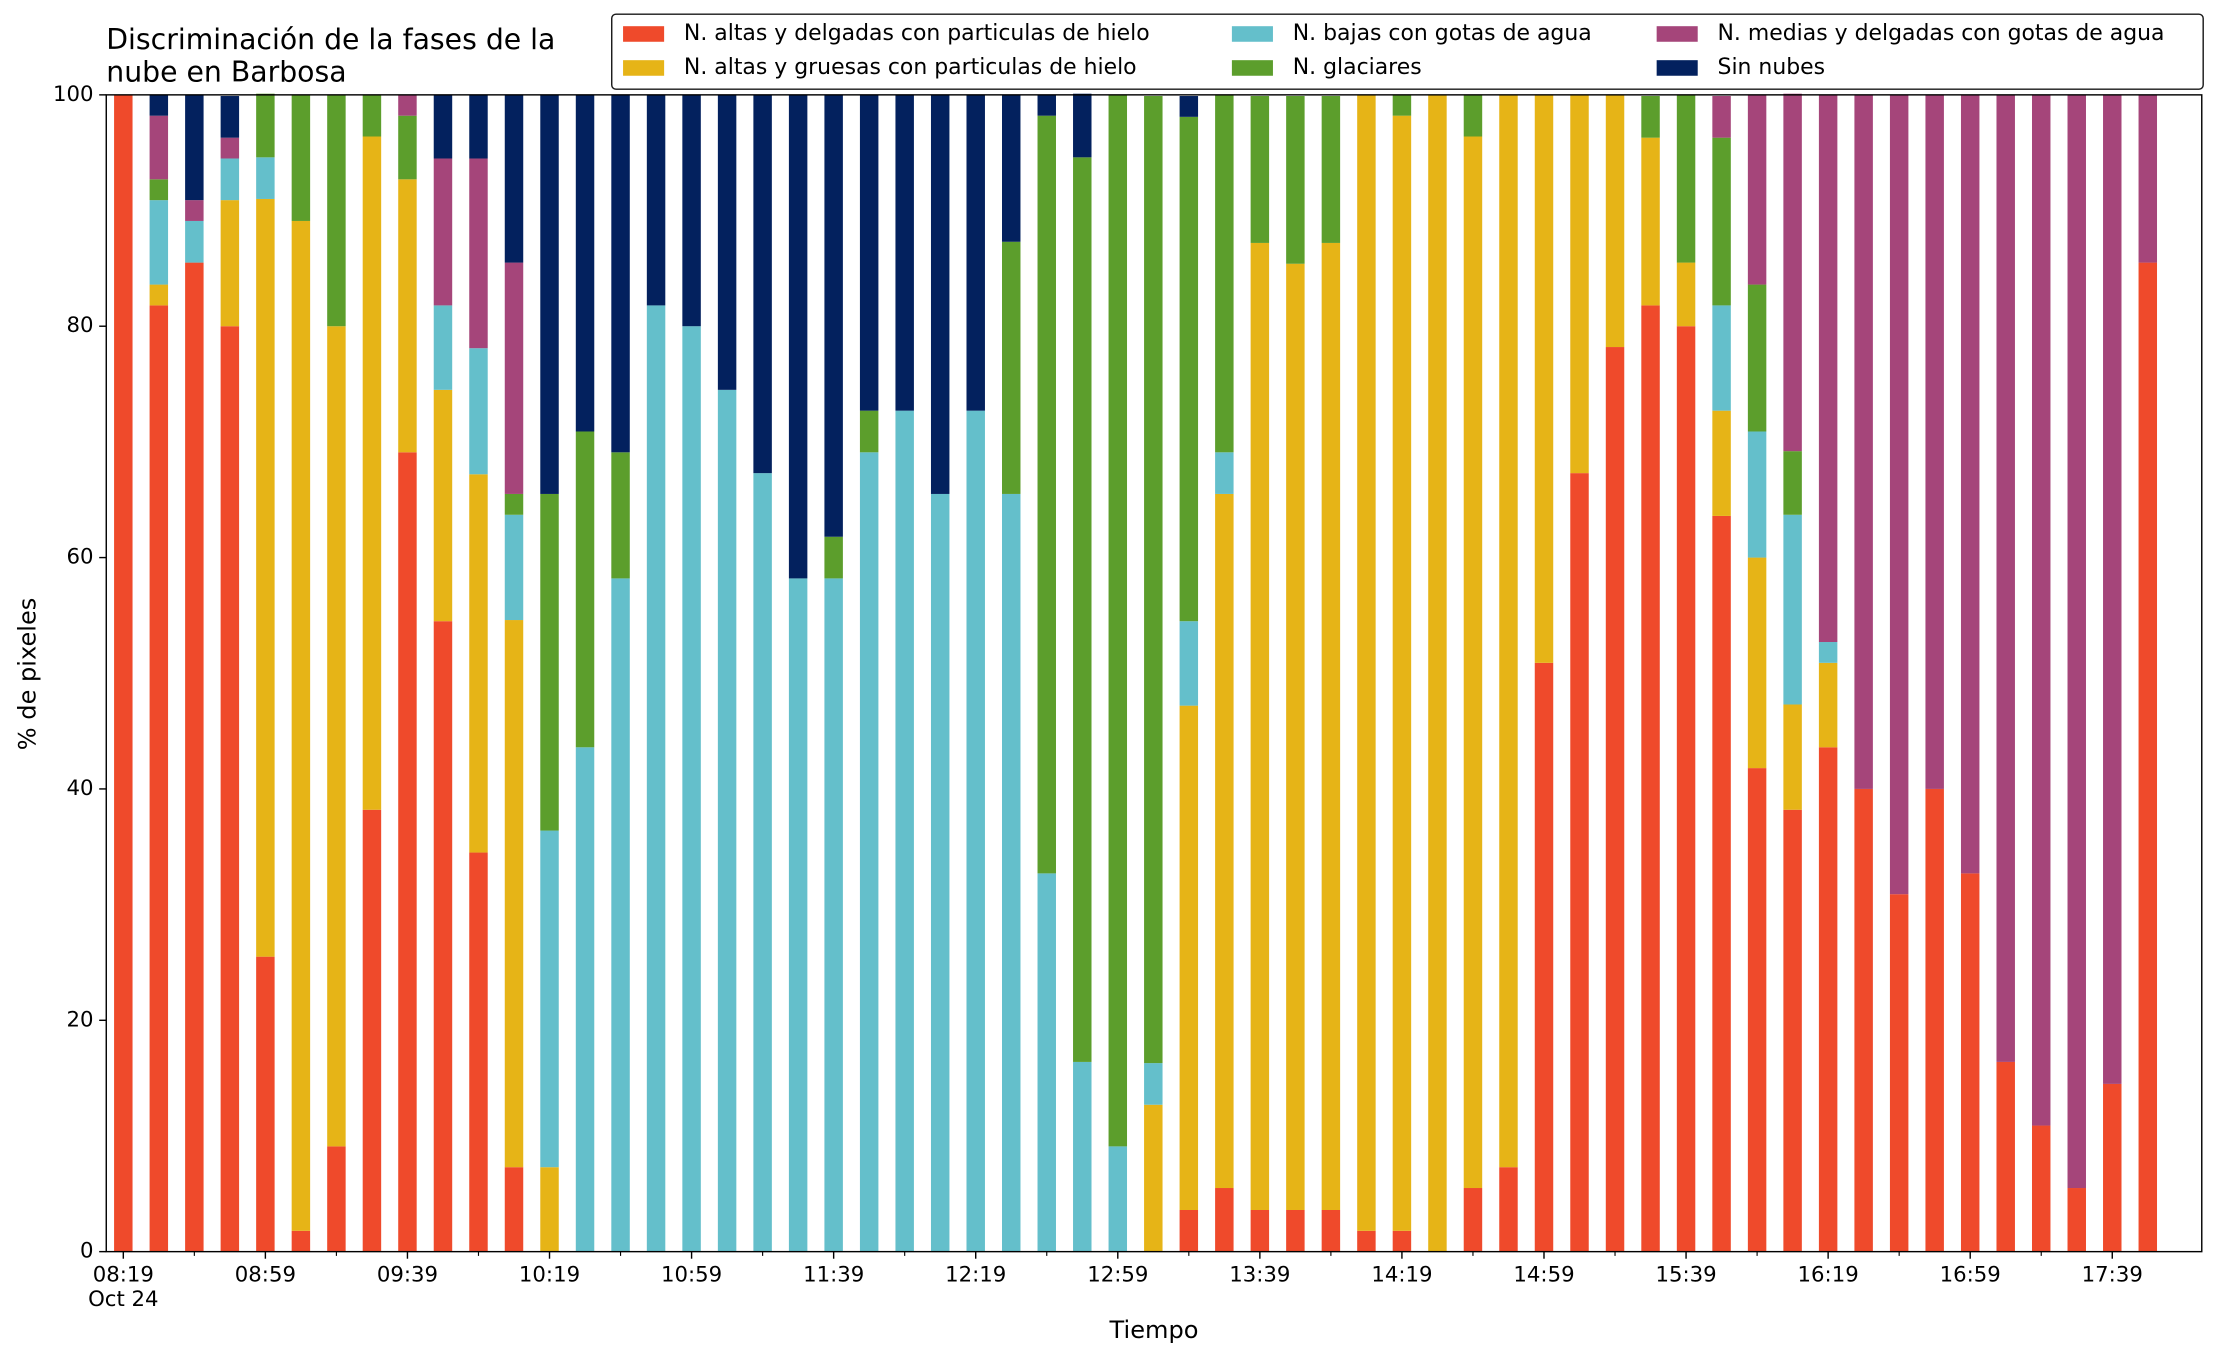 The height and width of the screenshot is (1355, 2216). What do you see at coordinates (80, 1019) in the screenshot?
I see `y-tick-label: 20` at bounding box center [80, 1019].